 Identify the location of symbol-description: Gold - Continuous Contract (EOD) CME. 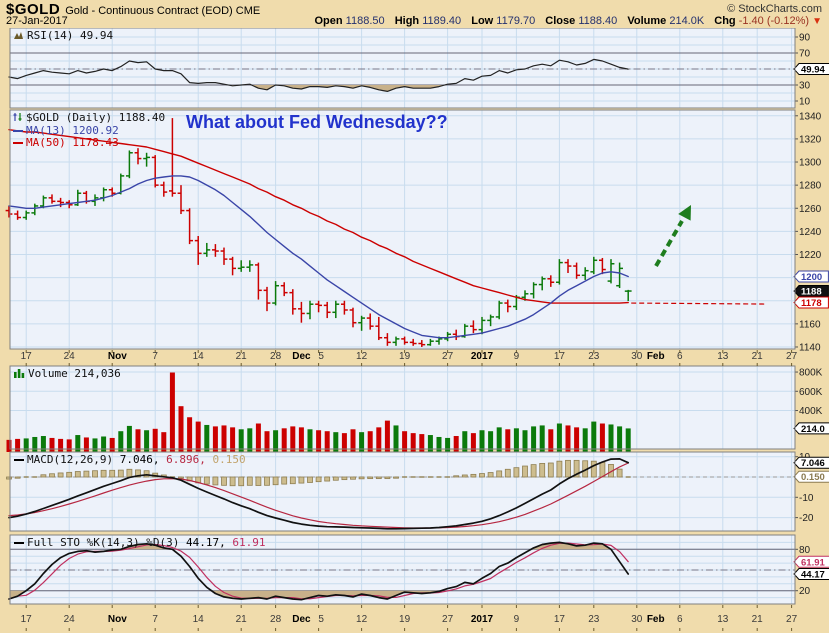
(163, 11).